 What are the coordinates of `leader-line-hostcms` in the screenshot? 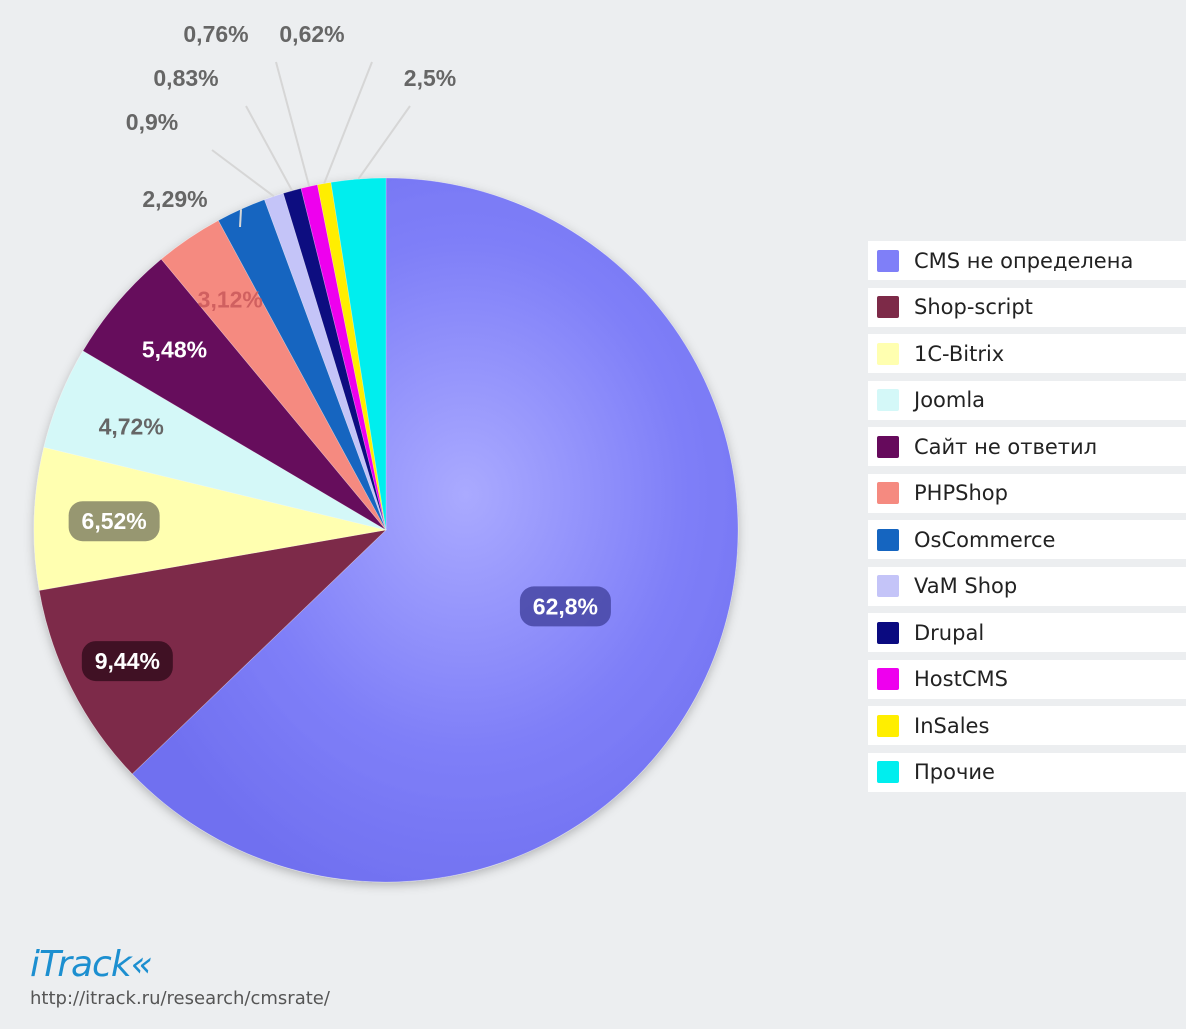 It's located at (293, 124).